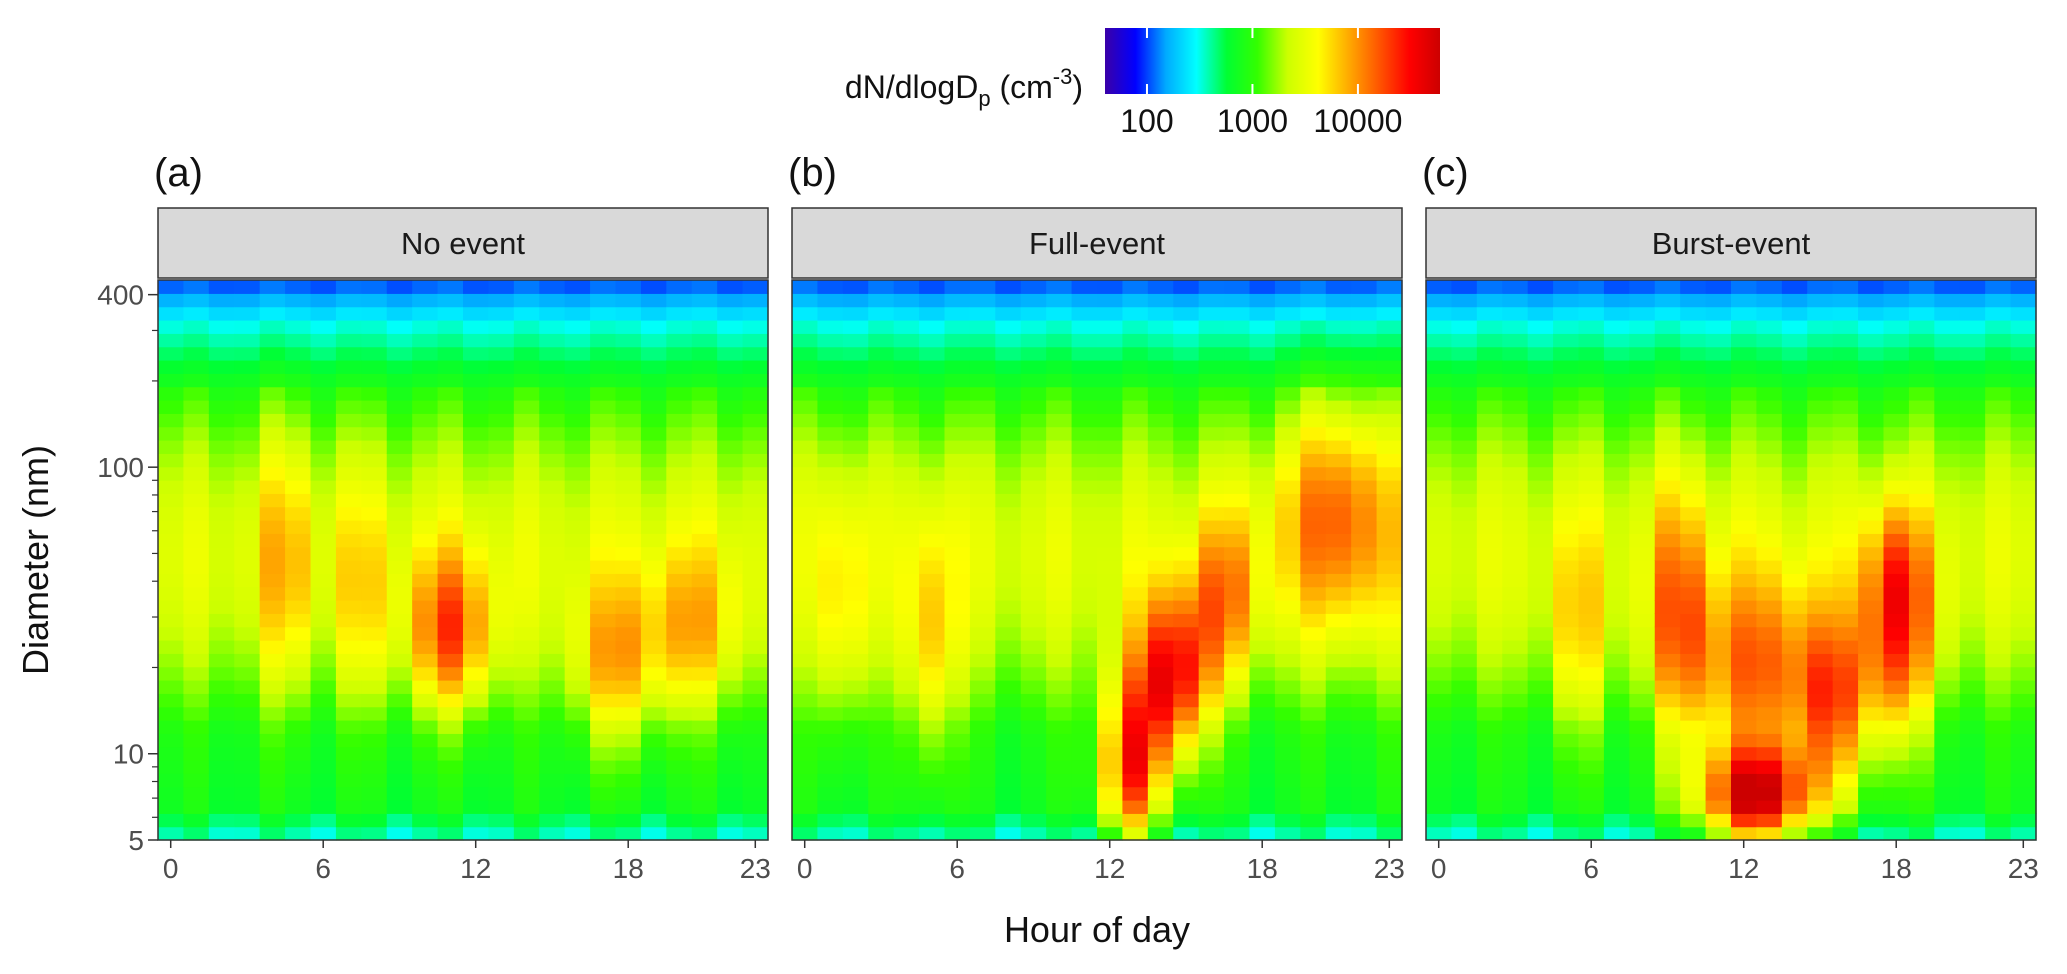  I want to click on x-tick-label: 23, so click(1389, 868).